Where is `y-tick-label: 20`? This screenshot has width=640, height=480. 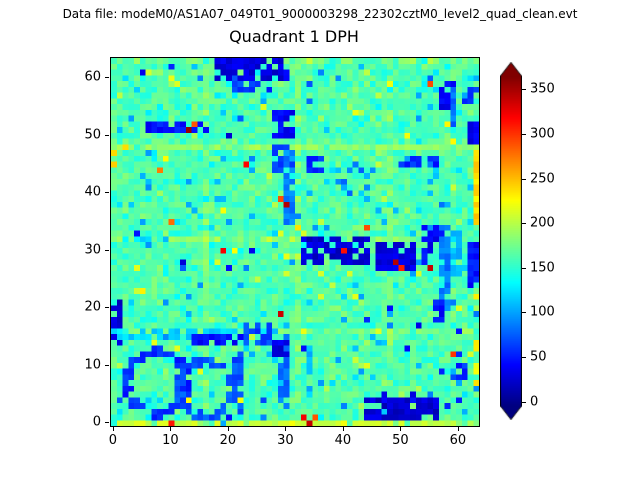 y-tick-label: 20 is located at coordinates (92, 307).